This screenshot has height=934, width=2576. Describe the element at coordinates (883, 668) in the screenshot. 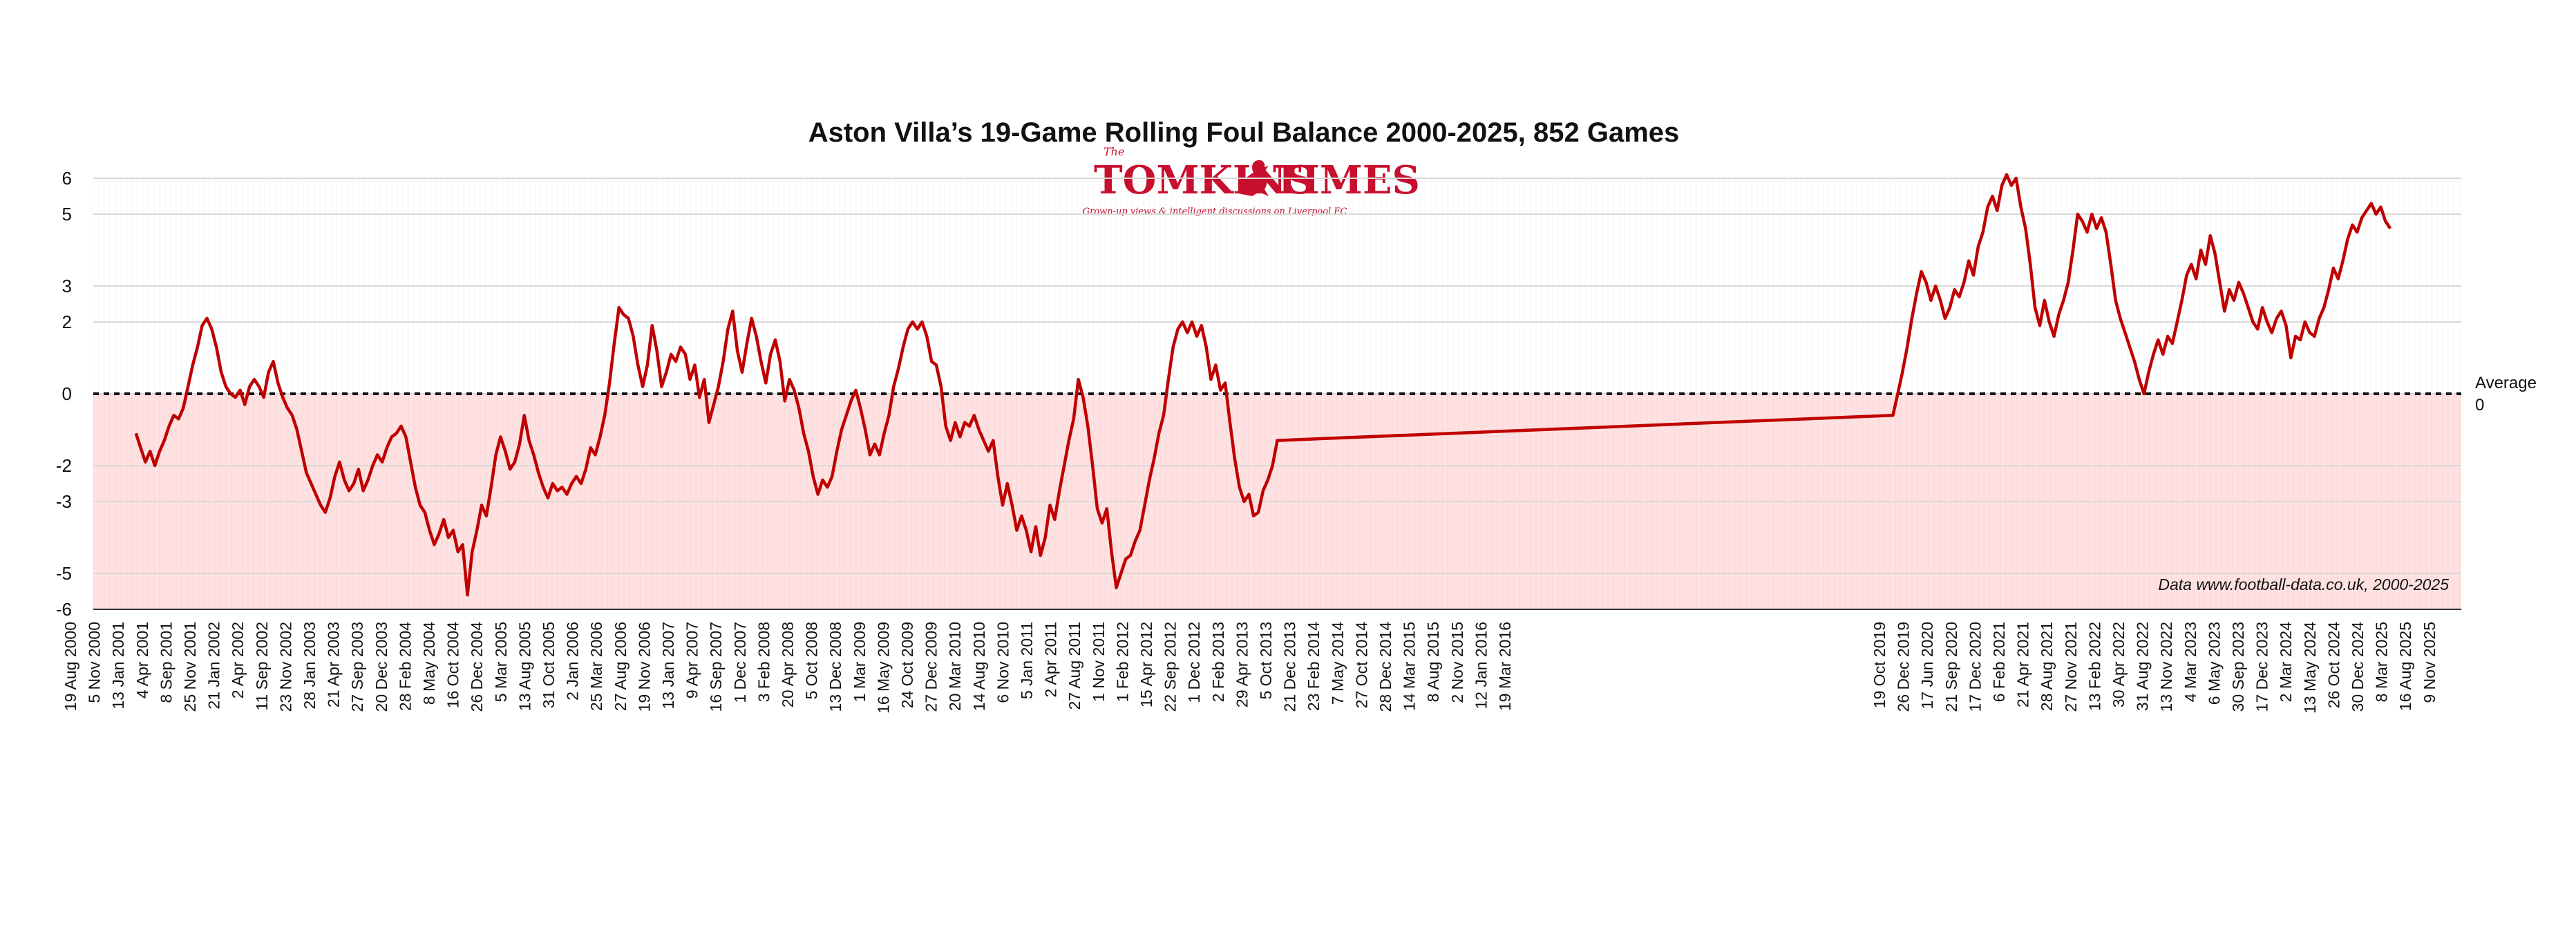

I see `x-tick-label: 16 May 2009` at that location.